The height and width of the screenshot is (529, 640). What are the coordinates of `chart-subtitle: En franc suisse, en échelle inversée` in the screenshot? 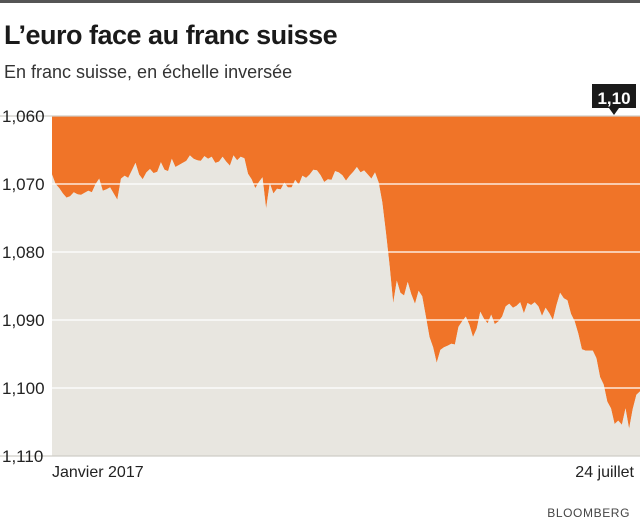 It's located at (148, 72).